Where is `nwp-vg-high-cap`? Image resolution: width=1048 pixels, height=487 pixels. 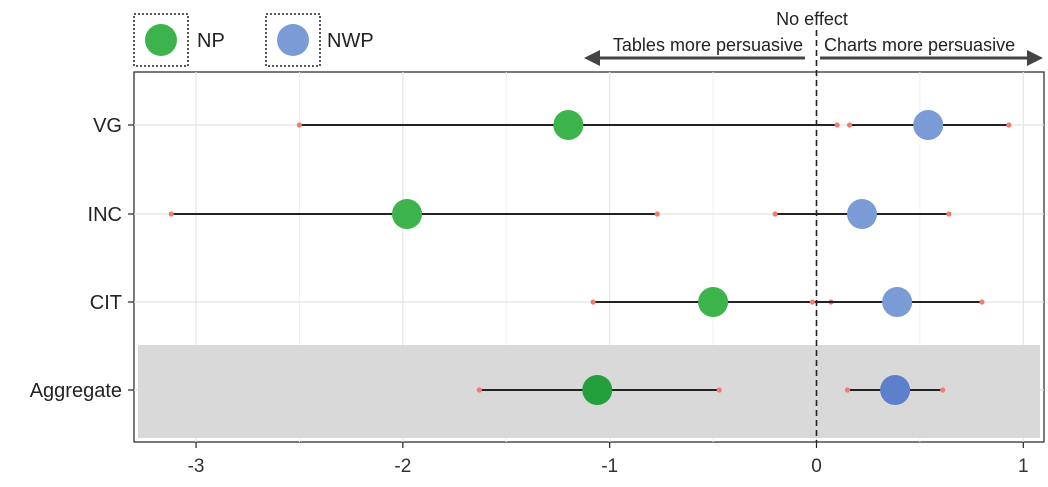 nwp-vg-high-cap is located at coordinates (1009, 125).